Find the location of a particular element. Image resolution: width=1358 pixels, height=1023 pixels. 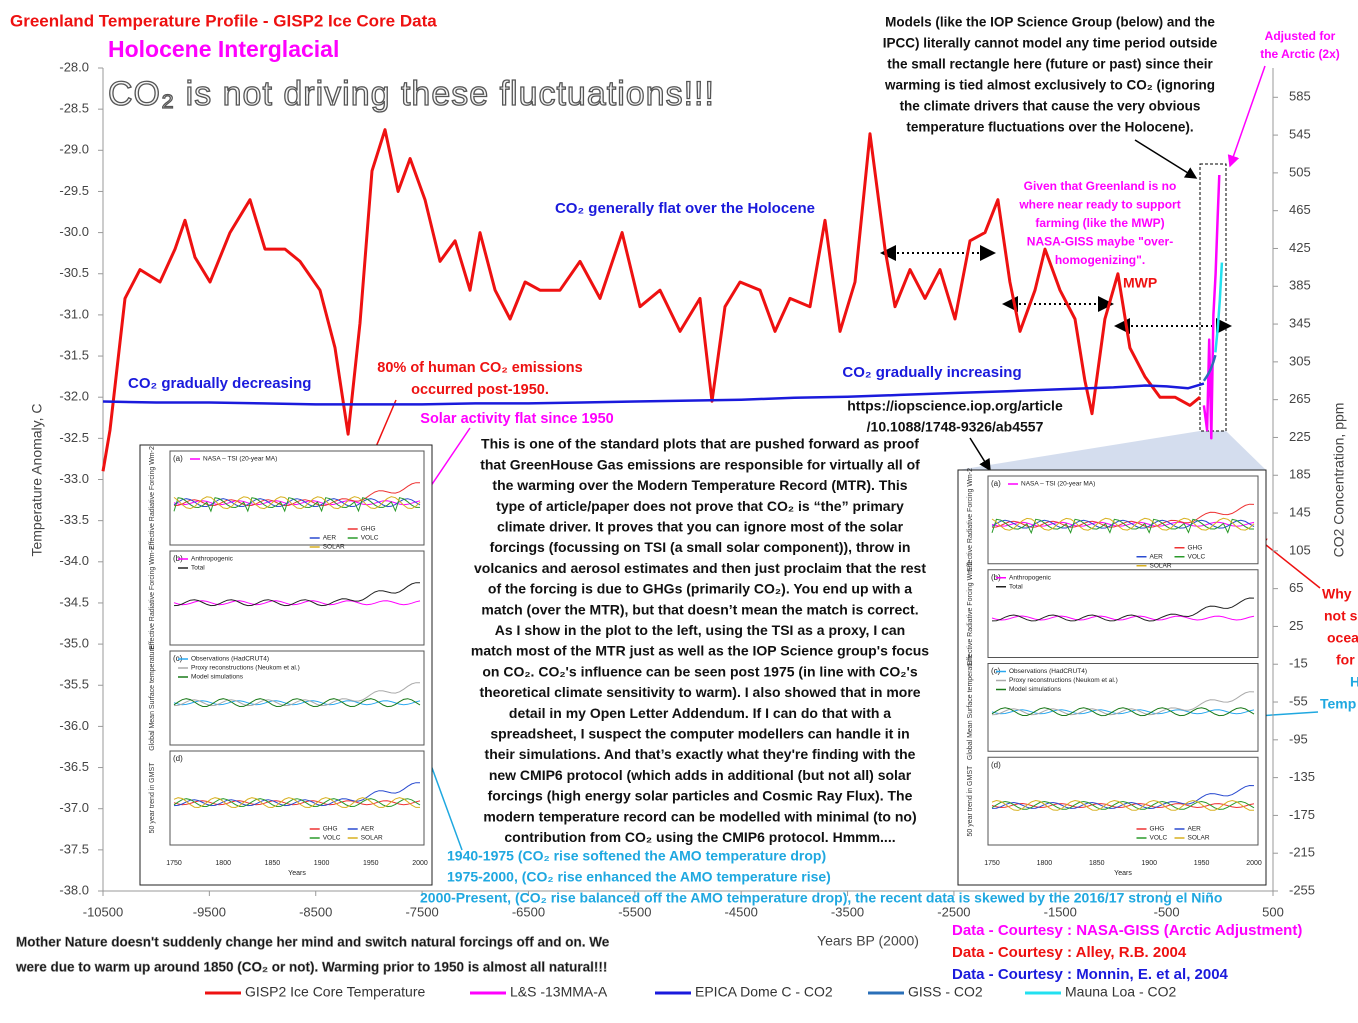

x-tick-label: -10500 is located at coordinates (103, 911).